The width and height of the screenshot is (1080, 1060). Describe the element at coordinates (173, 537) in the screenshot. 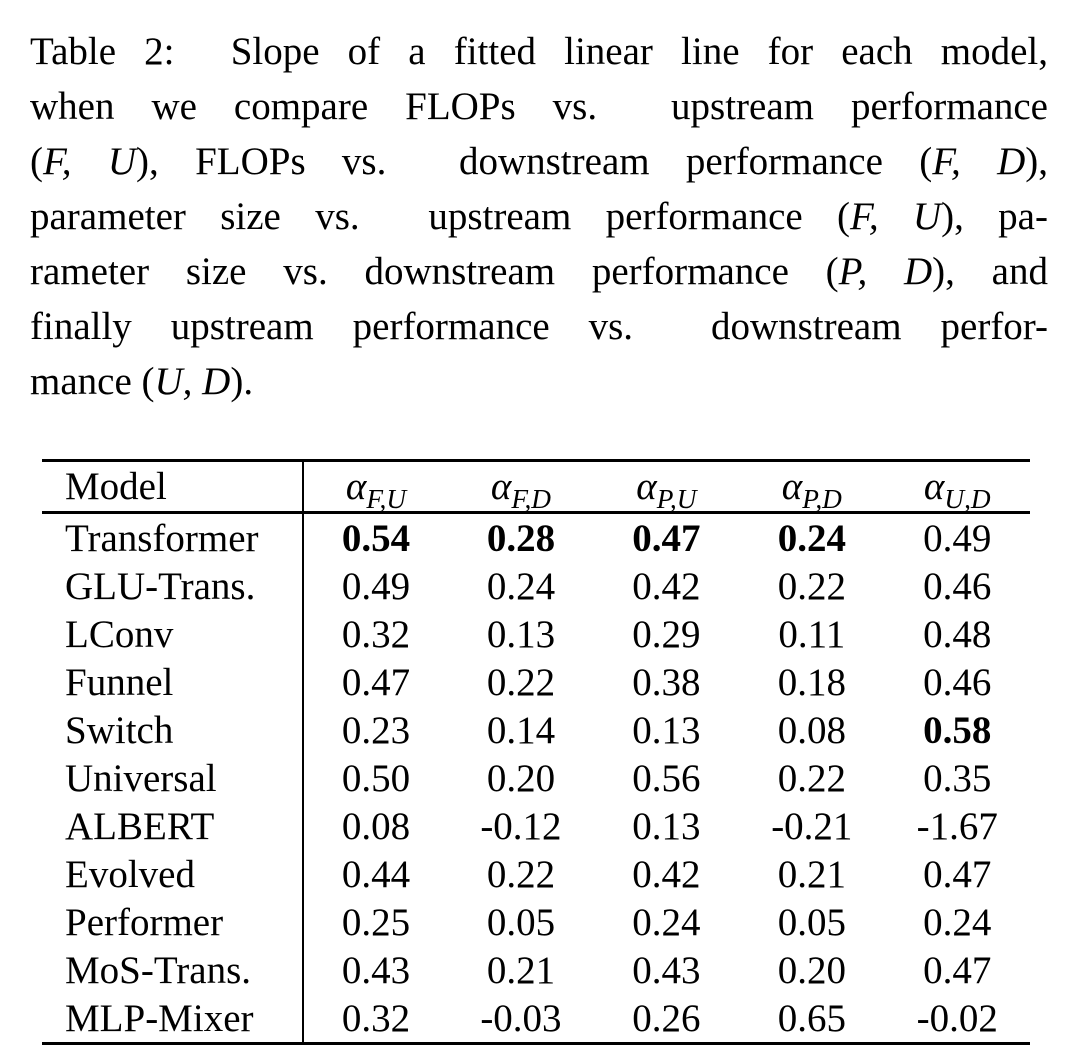

I see `model-name-cell: Transformer` at that location.